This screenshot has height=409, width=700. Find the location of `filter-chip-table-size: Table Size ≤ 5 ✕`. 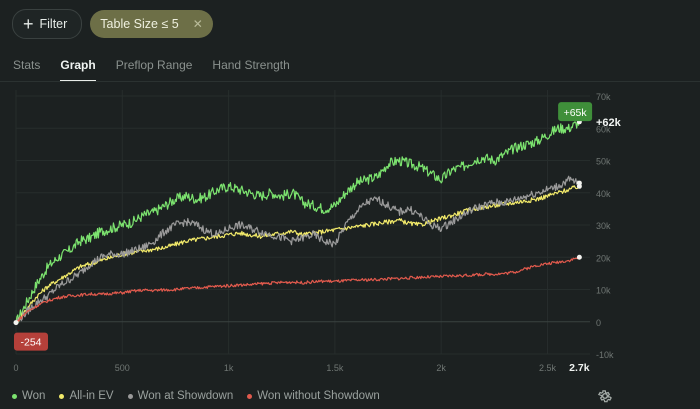

filter-chip-table-size: Table Size ≤ 5 ✕ is located at coordinates (151, 24).